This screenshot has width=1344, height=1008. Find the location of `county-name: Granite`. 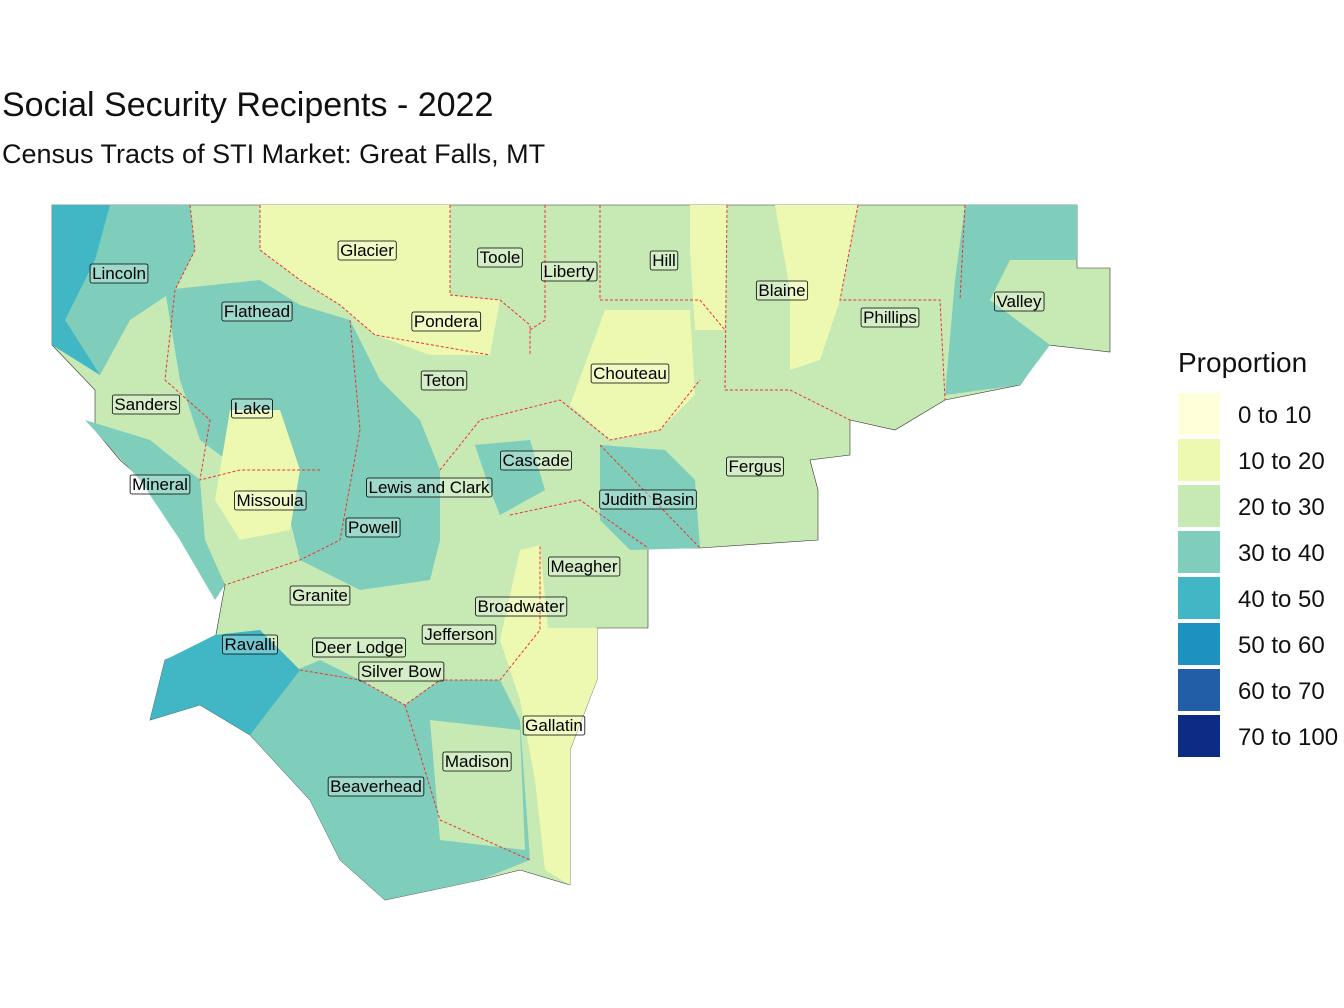

county-name: Granite is located at coordinates (320, 595).